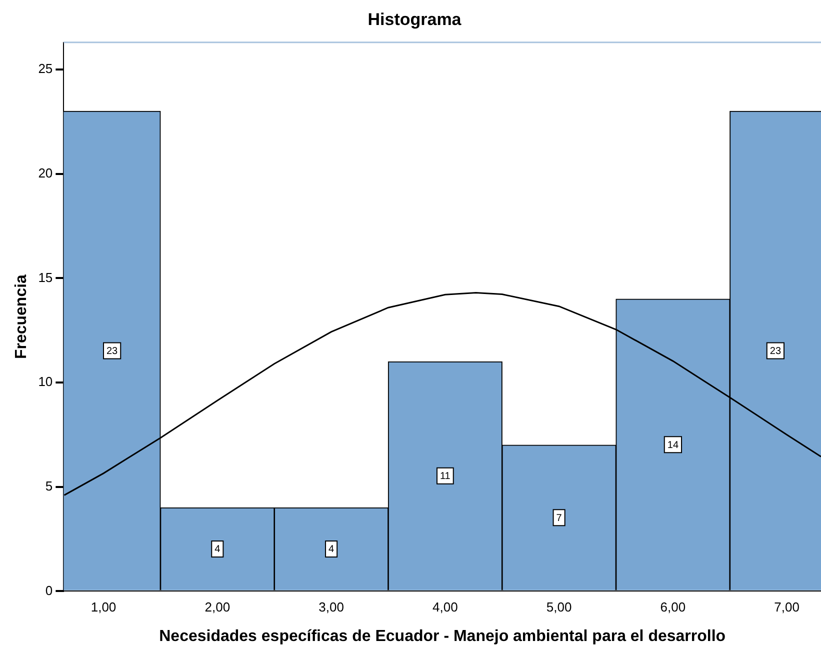 This screenshot has width=821, height=656. Describe the element at coordinates (559, 607) in the screenshot. I see `x-tick-label: 5,00` at that location.